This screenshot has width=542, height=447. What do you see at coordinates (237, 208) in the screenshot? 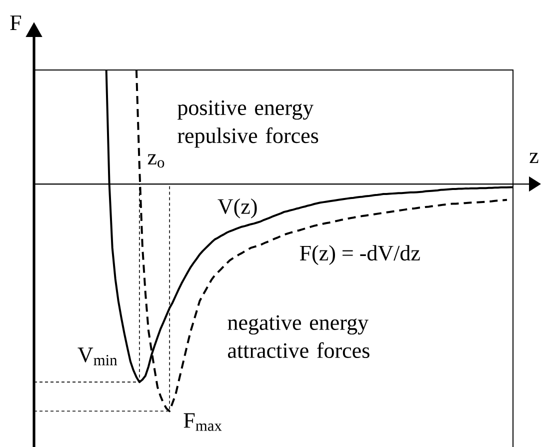
I see `series-label: V(z)` at bounding box center [237, 208].